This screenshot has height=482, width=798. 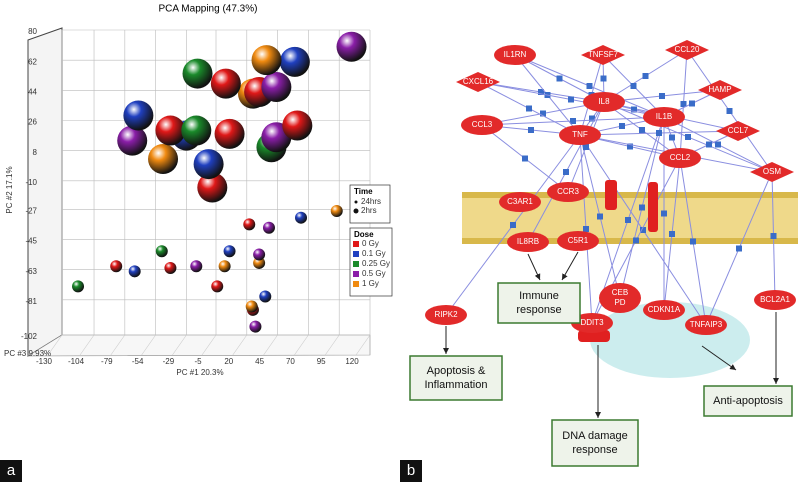 I want to click on node-label: IL1B, so click(x=664, y=116).